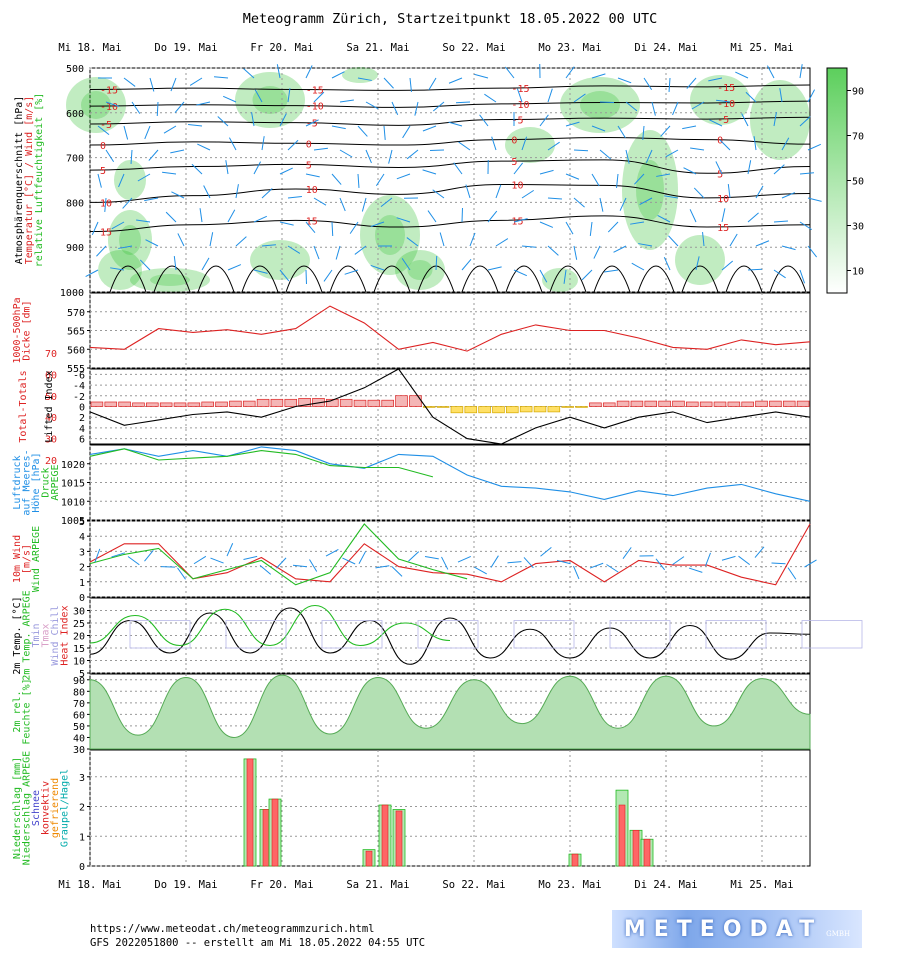 This screenshot has width=900, height=960. What do you see at coordinates (27, 330) in the screenshot?
I see `y-axis-label: Dicke [dm]` at bounding box center [27, 330].